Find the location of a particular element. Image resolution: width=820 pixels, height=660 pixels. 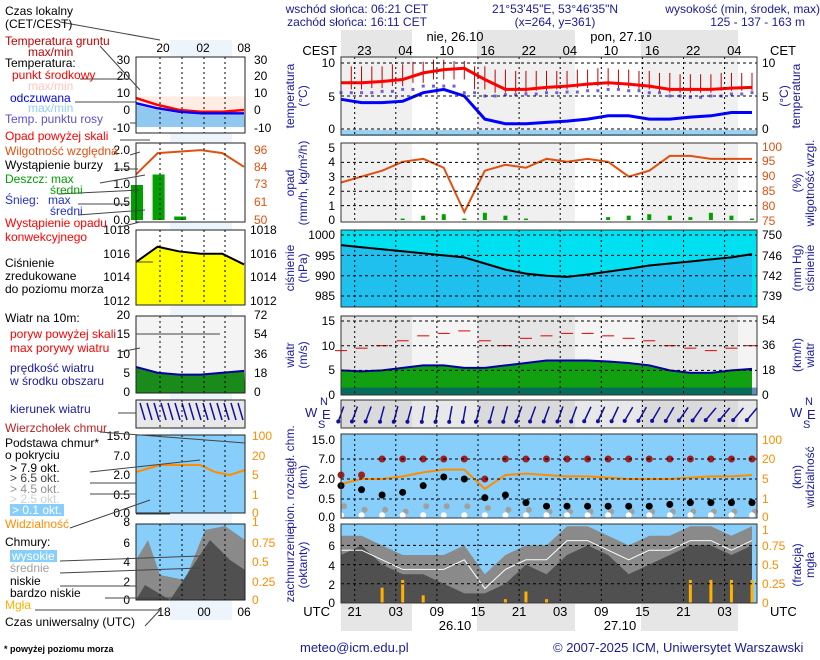

legend-local-time2: (CET/CEST) is located at coordinates (39, 24).